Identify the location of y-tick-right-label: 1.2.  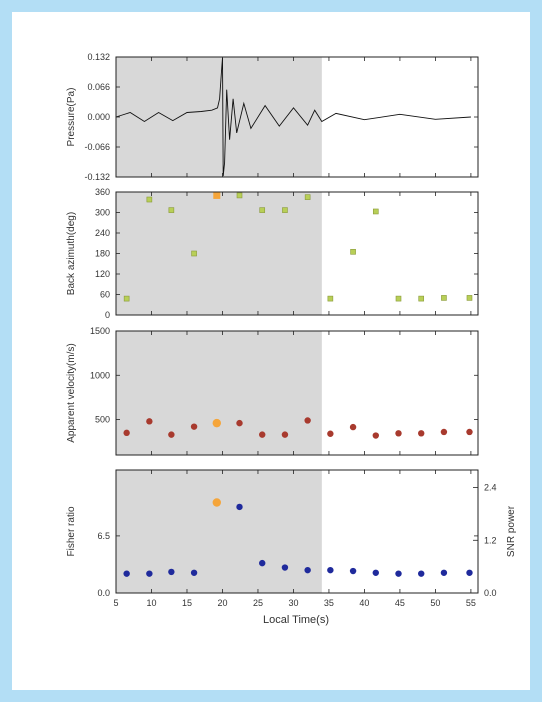
(490, 540).